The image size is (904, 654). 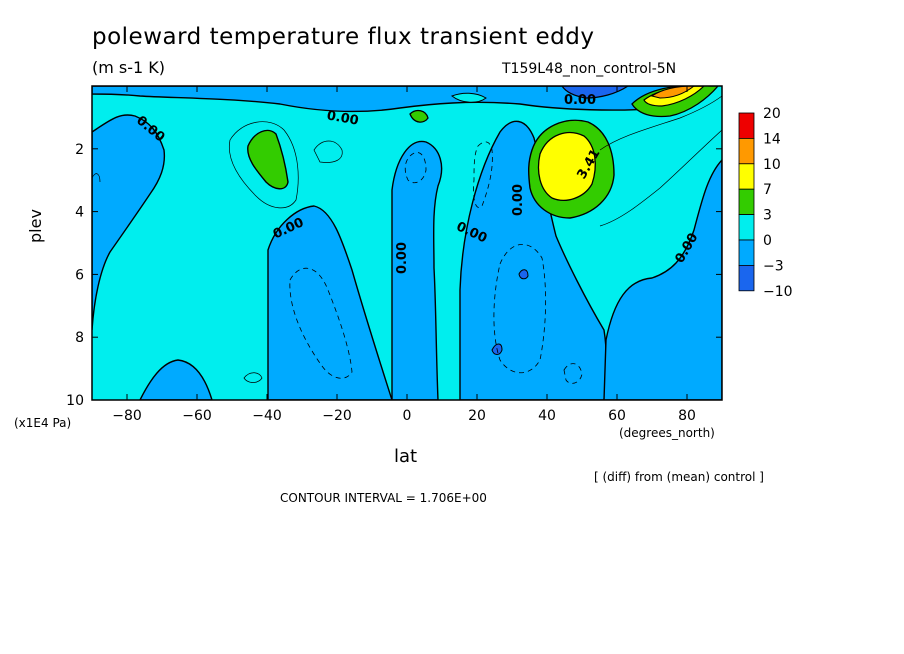 What do you see at coordinates (267, 416) in the screenshot?
I see `x-tick-label: −40` at bounding box center [267, 416].